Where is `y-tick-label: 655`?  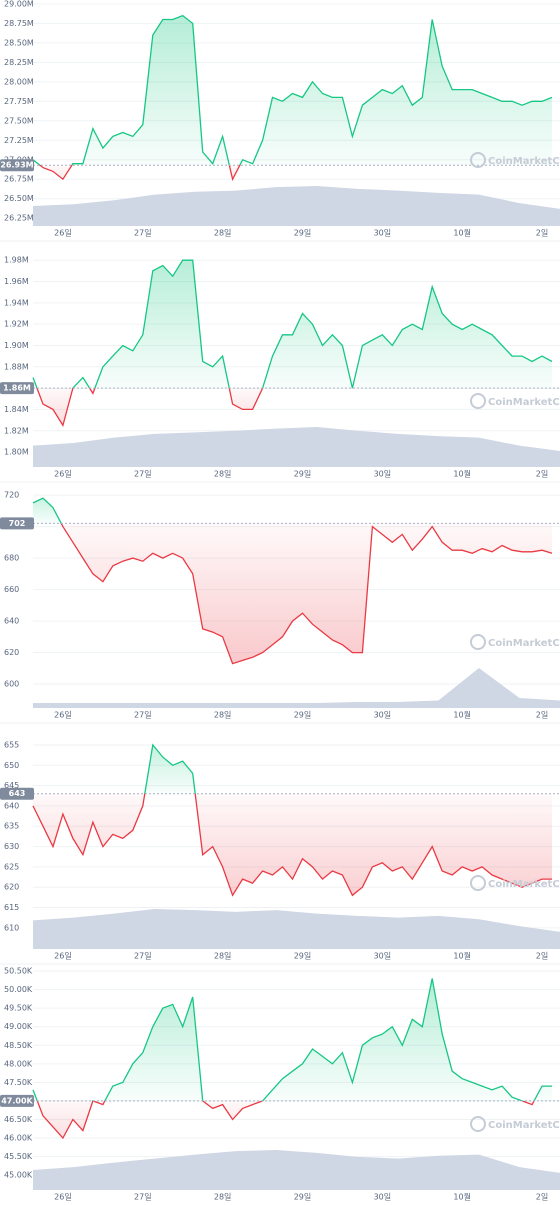
y-tick-label: 655 is located at coordinates (11, 744).